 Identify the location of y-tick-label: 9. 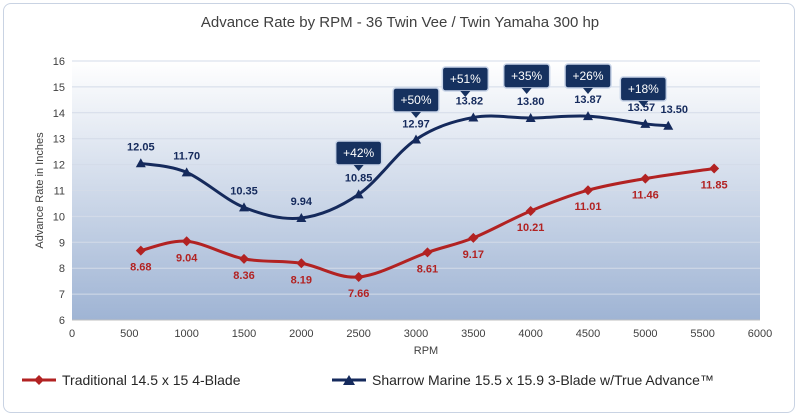
(62, 243).